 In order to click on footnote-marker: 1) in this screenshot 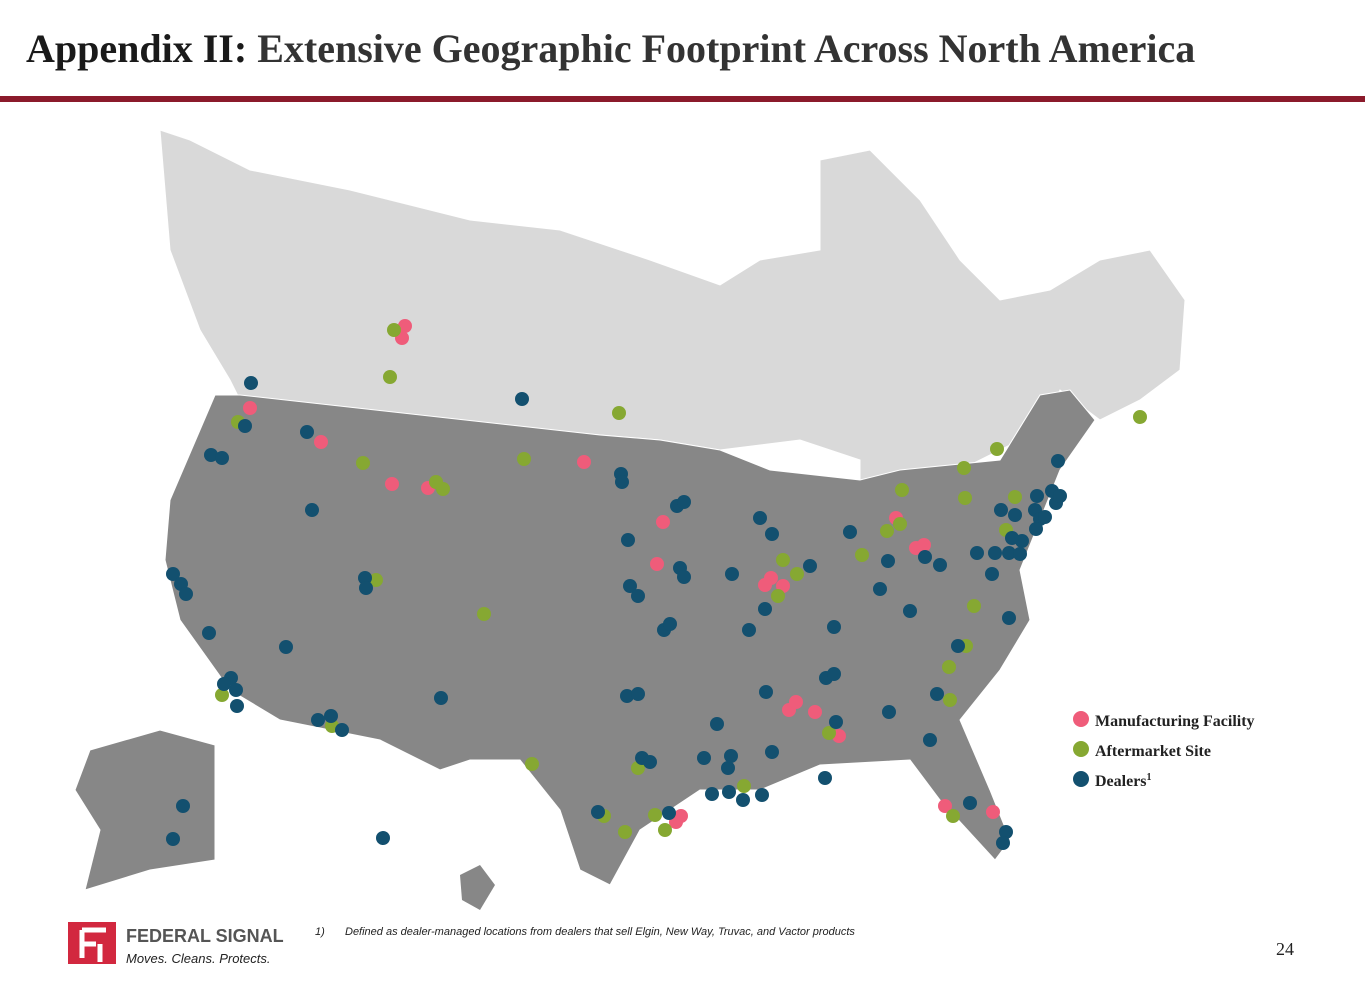, I will do `click(320, 932)`.